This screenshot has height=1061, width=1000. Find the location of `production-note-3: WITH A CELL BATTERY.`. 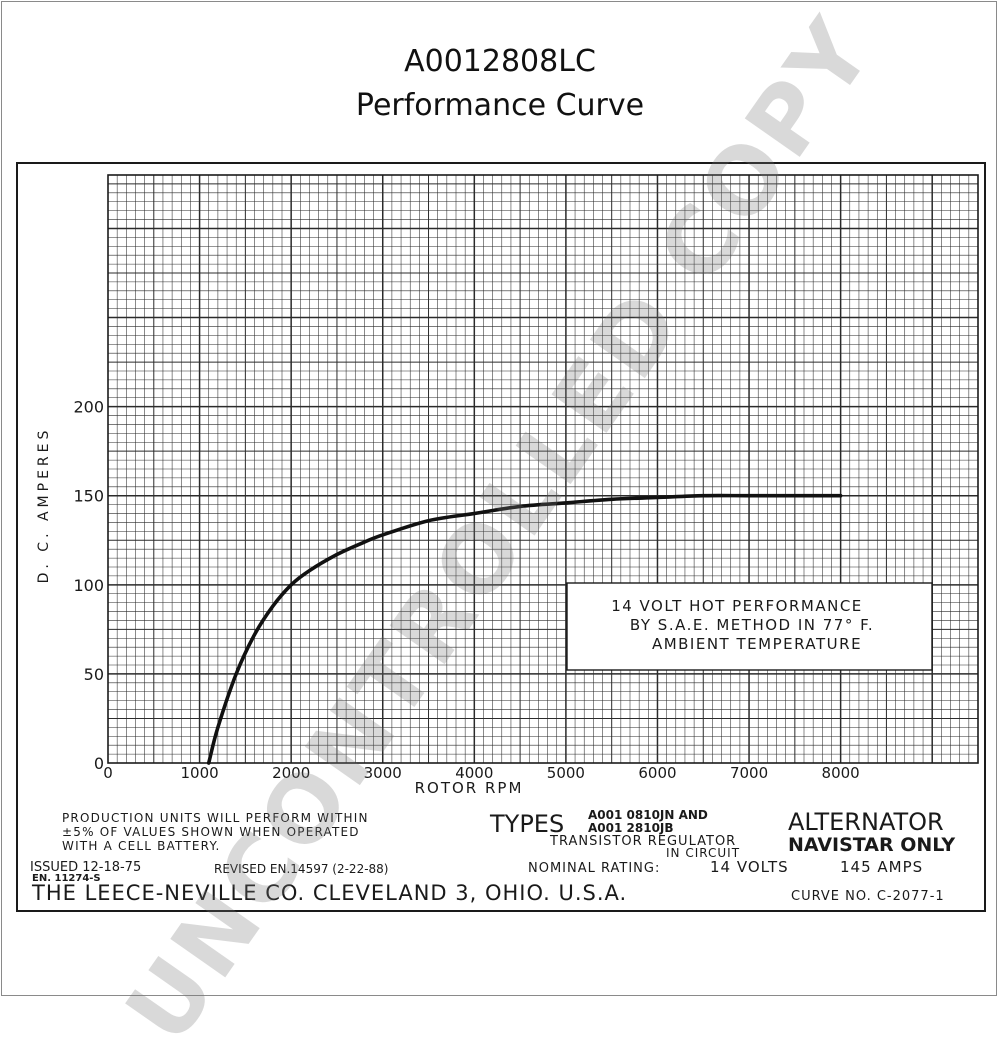

production-note-3: WITH A CELL BATTERY. is located at coordinates (141, 846).